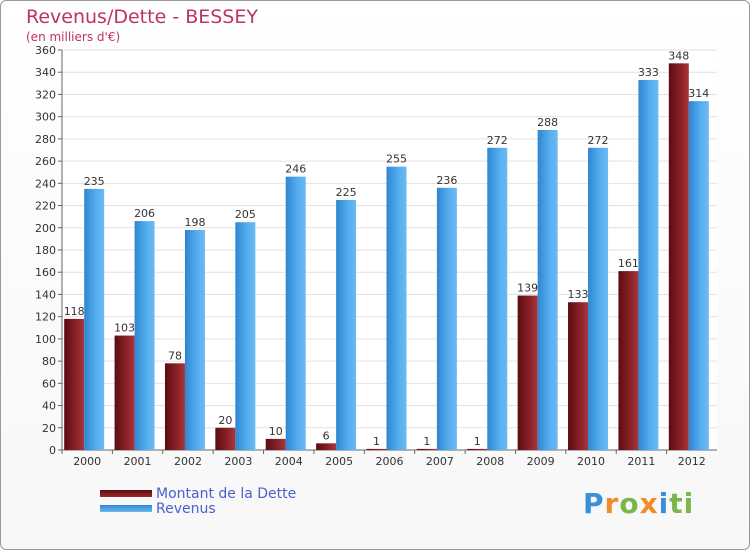  I want to click on y-tick-label: 260, so click(45, 161).